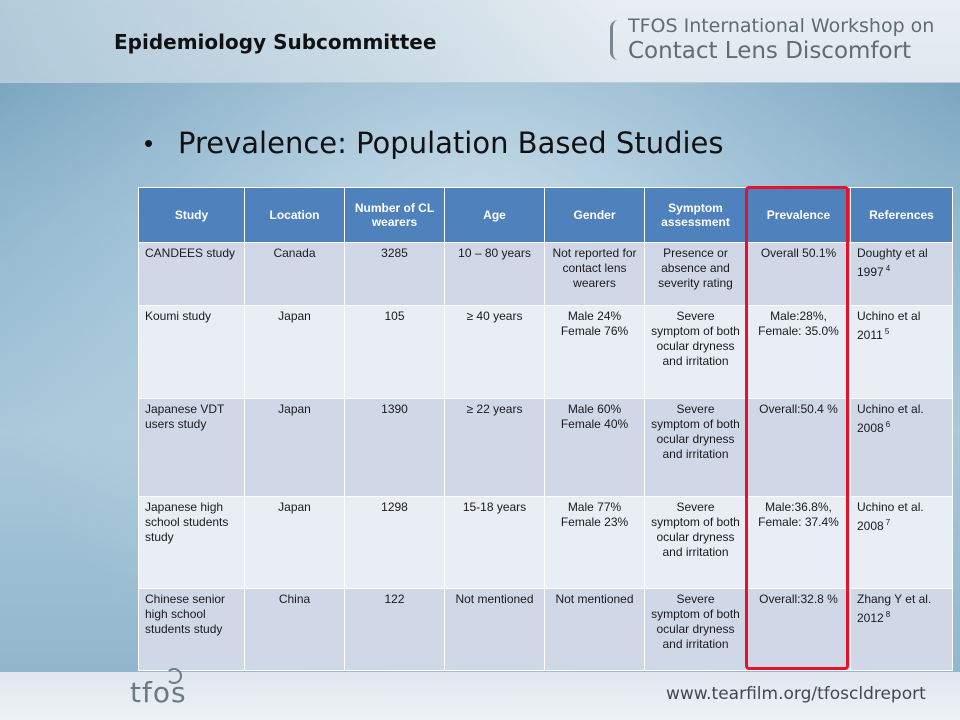 The image size is (960, 720). I want to click on workshop-line1: TFOS International Workshop on, so click(781, 26).